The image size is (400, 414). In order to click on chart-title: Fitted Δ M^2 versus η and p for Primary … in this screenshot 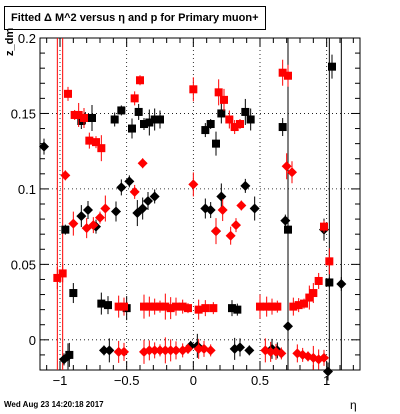, I will do `click(135, 18)`.